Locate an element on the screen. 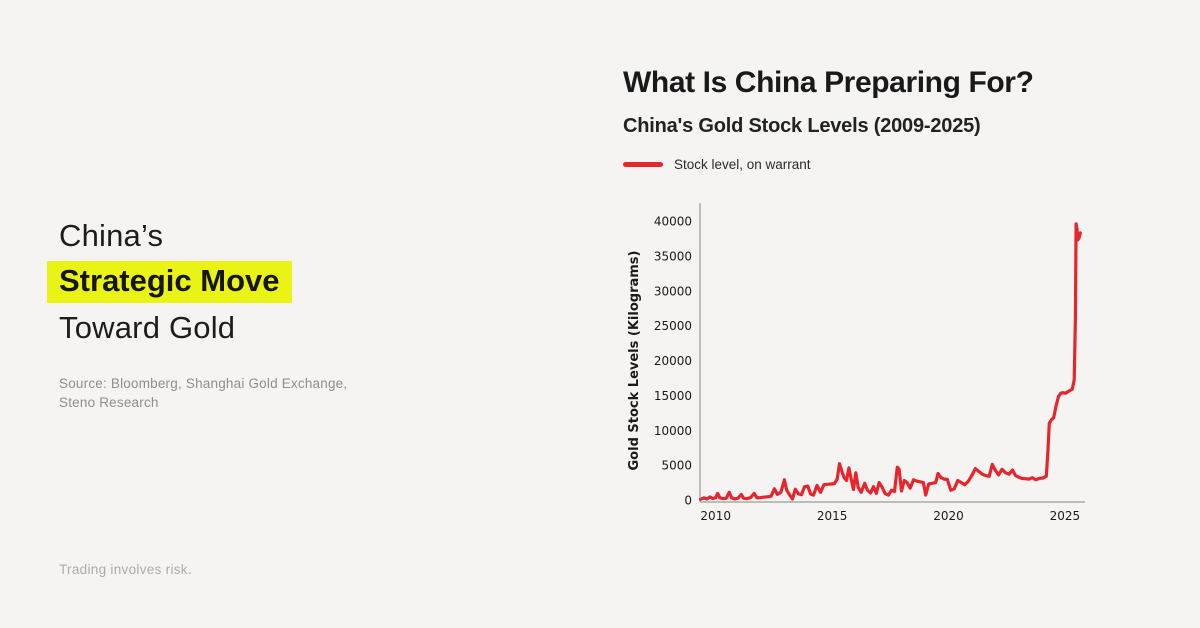 The width and height of the screenshot is (1200, 628). headline-highlight-wrap: Strategic Move is located at coordinates (293, 282).